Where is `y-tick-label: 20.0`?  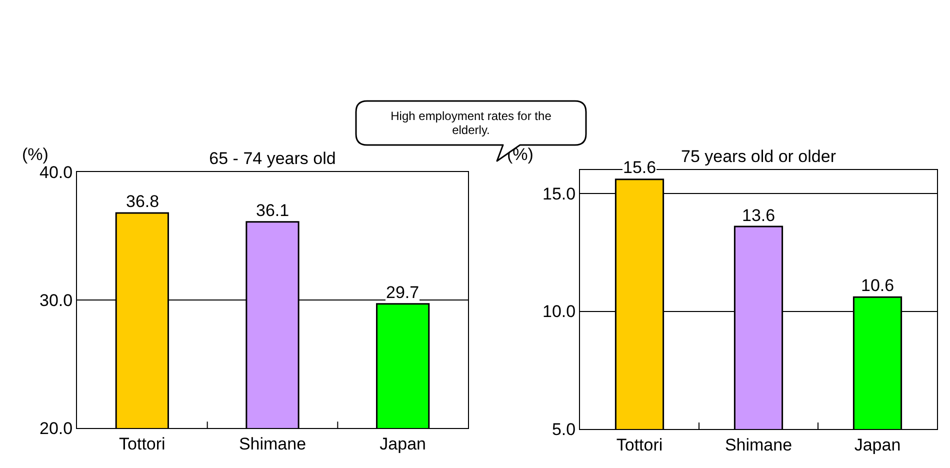
y-tick-label: 20.0 is located at coordinates (56, 428).